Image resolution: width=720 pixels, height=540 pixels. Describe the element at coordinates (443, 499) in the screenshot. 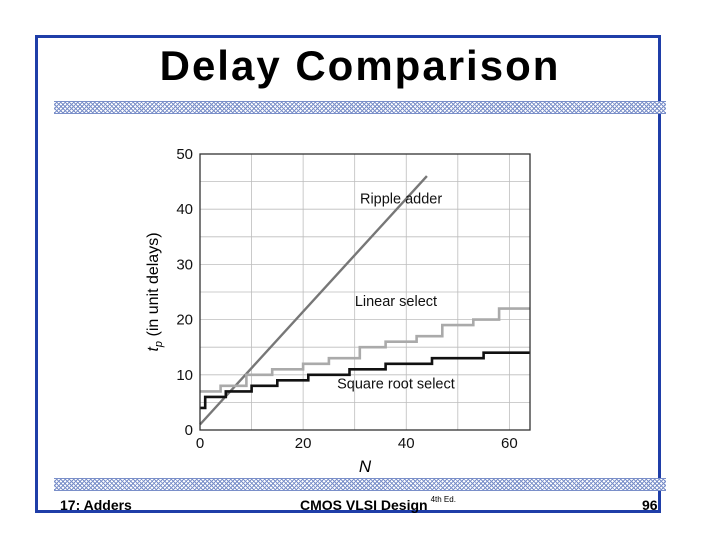

I see `footer-edition: 4th Ed.` at that location.